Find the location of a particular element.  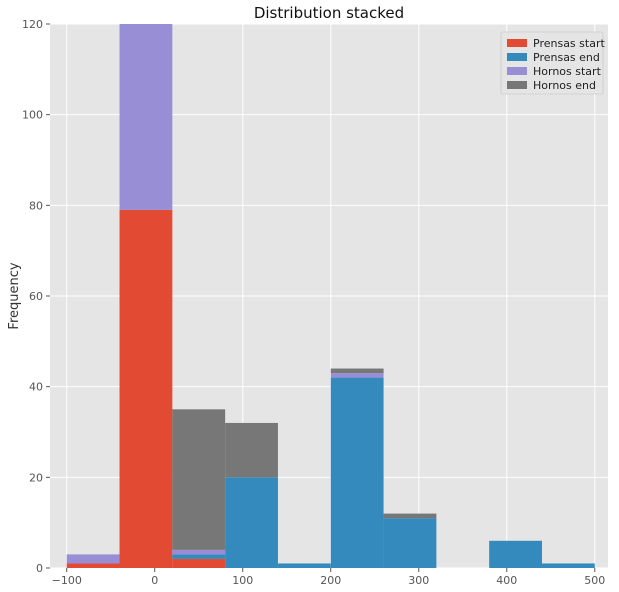

legend-box is located at coordinates (552, 63).